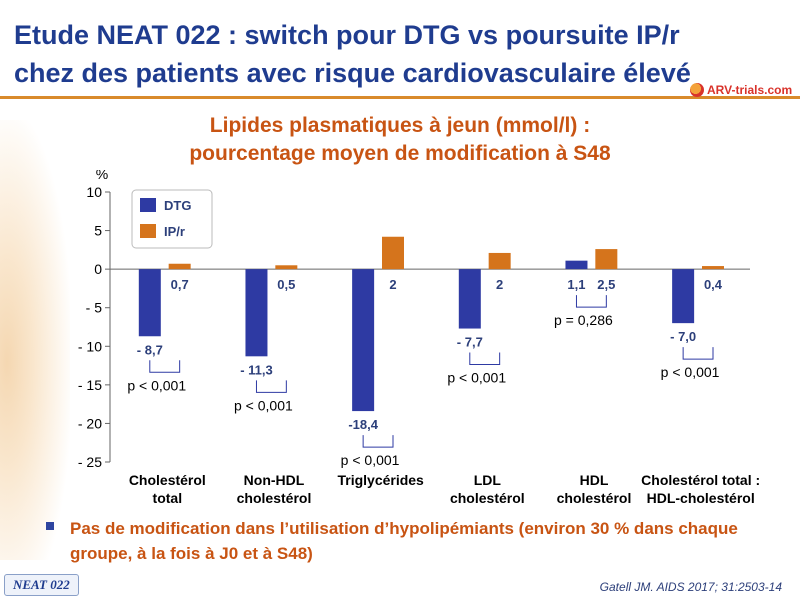 This screenshot has width=800, height=600. Describe the element at coordinates (98, 231) in the screenshot. I see `y-tick-label: 5` at that location.